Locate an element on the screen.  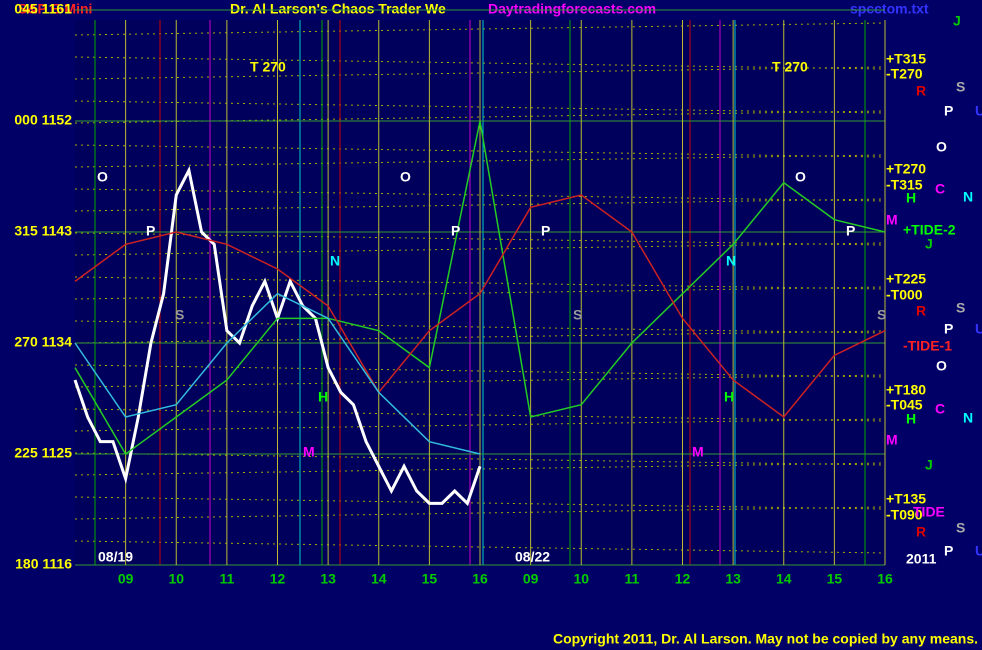
annotation: -T000 is located at coordinates (904, 295).